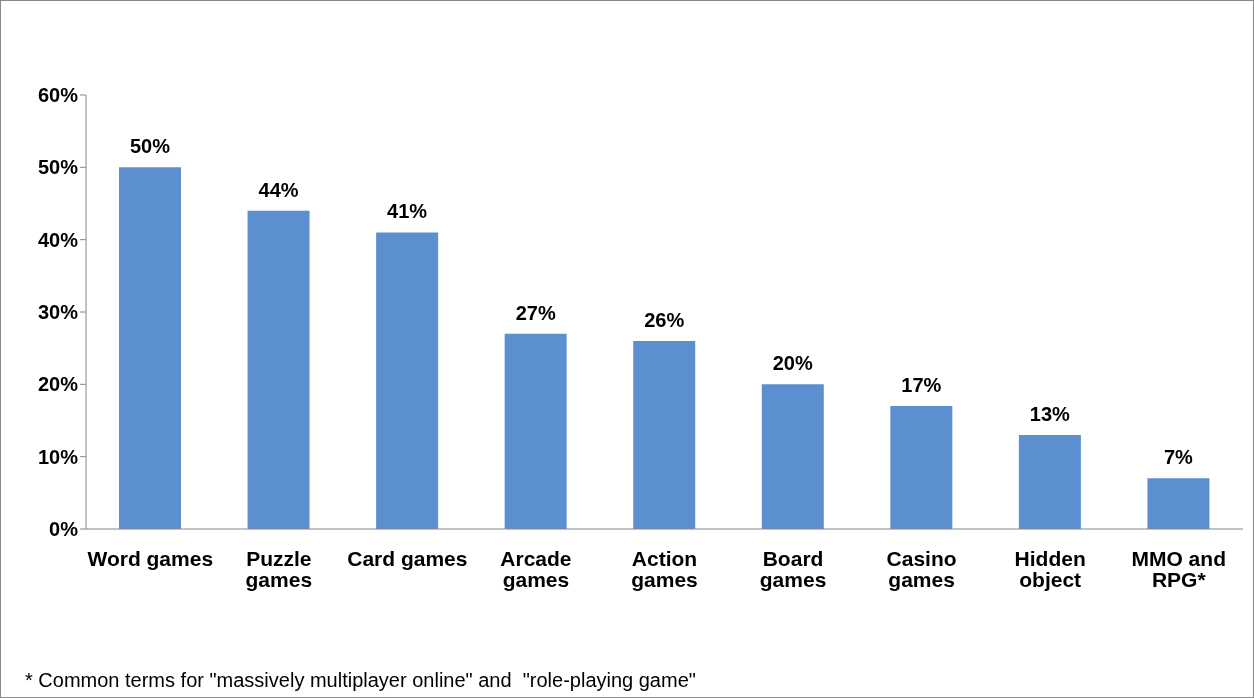  Describe the element at coordinates (360, 680) in the screenshot. I see `text: * Common terms for "massively multiplayer online" and "role-playing game"` at that location.